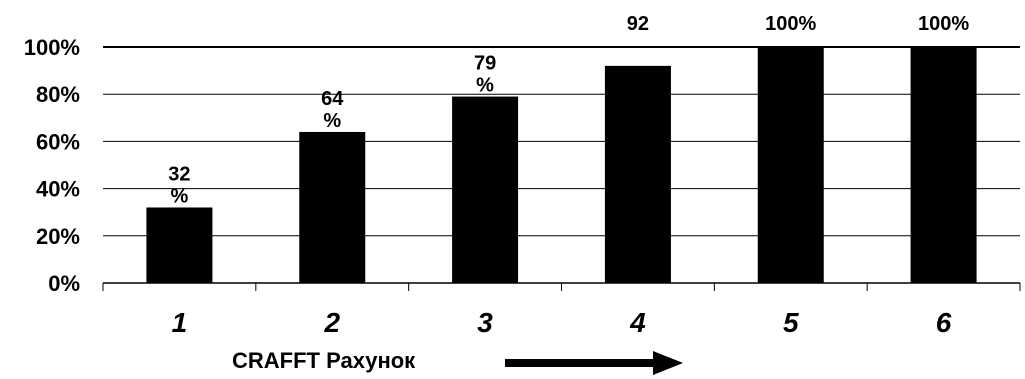  Describe the element at coordinates (324, 360) in the screenshot. I see `x-axis-label: CRAFFT Рахунок` at that location.